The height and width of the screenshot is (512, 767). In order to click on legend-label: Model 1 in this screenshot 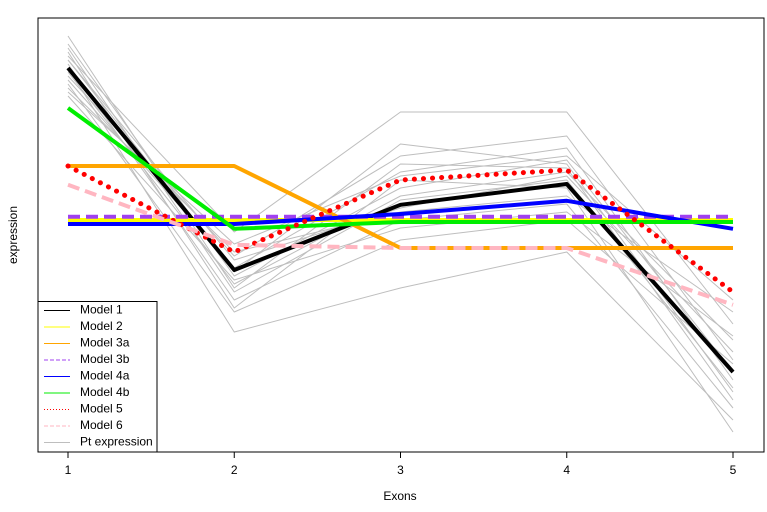, I will do `click(101, 310)`.